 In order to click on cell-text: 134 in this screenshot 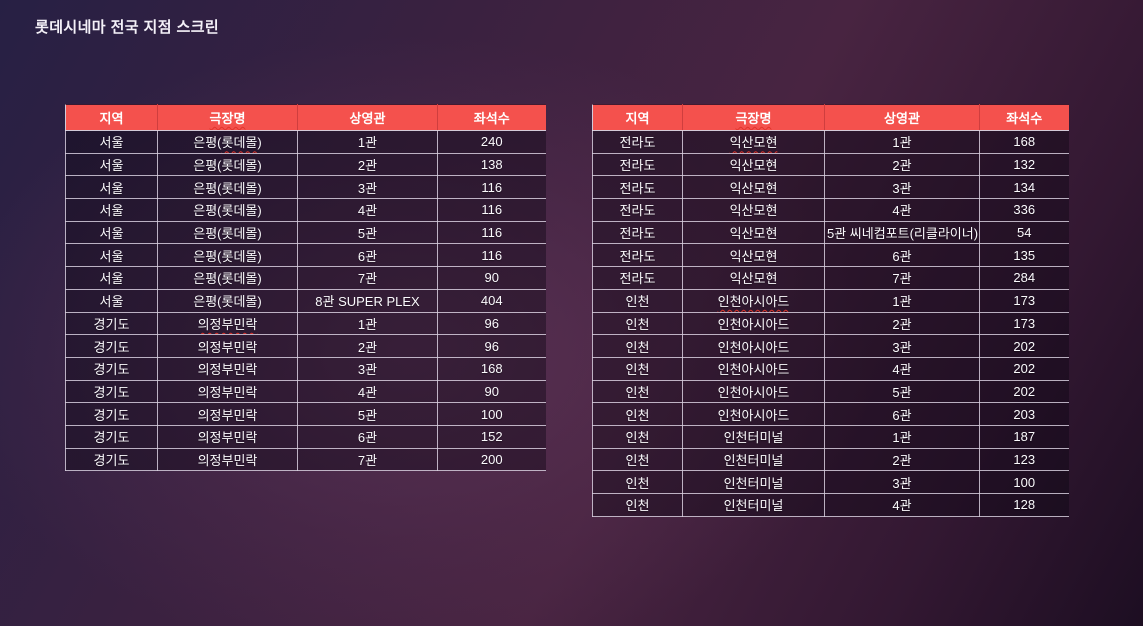, I will do `click(1024, 187)`.